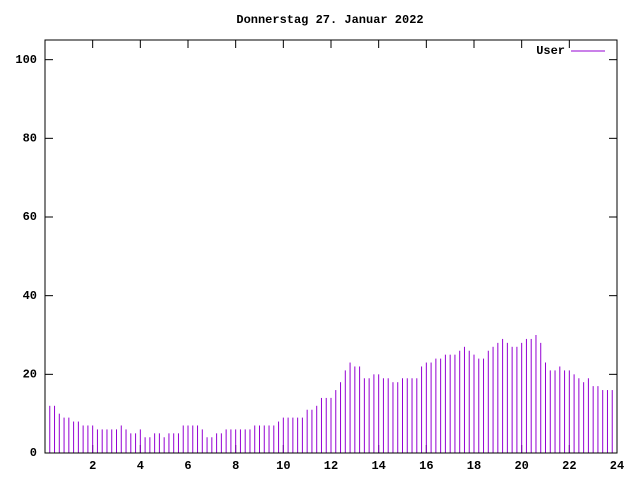  What do you see at coordinates (26, 60) in the screenshot?
I see `y-tick-label: 100` at bounding box center [26, 60].